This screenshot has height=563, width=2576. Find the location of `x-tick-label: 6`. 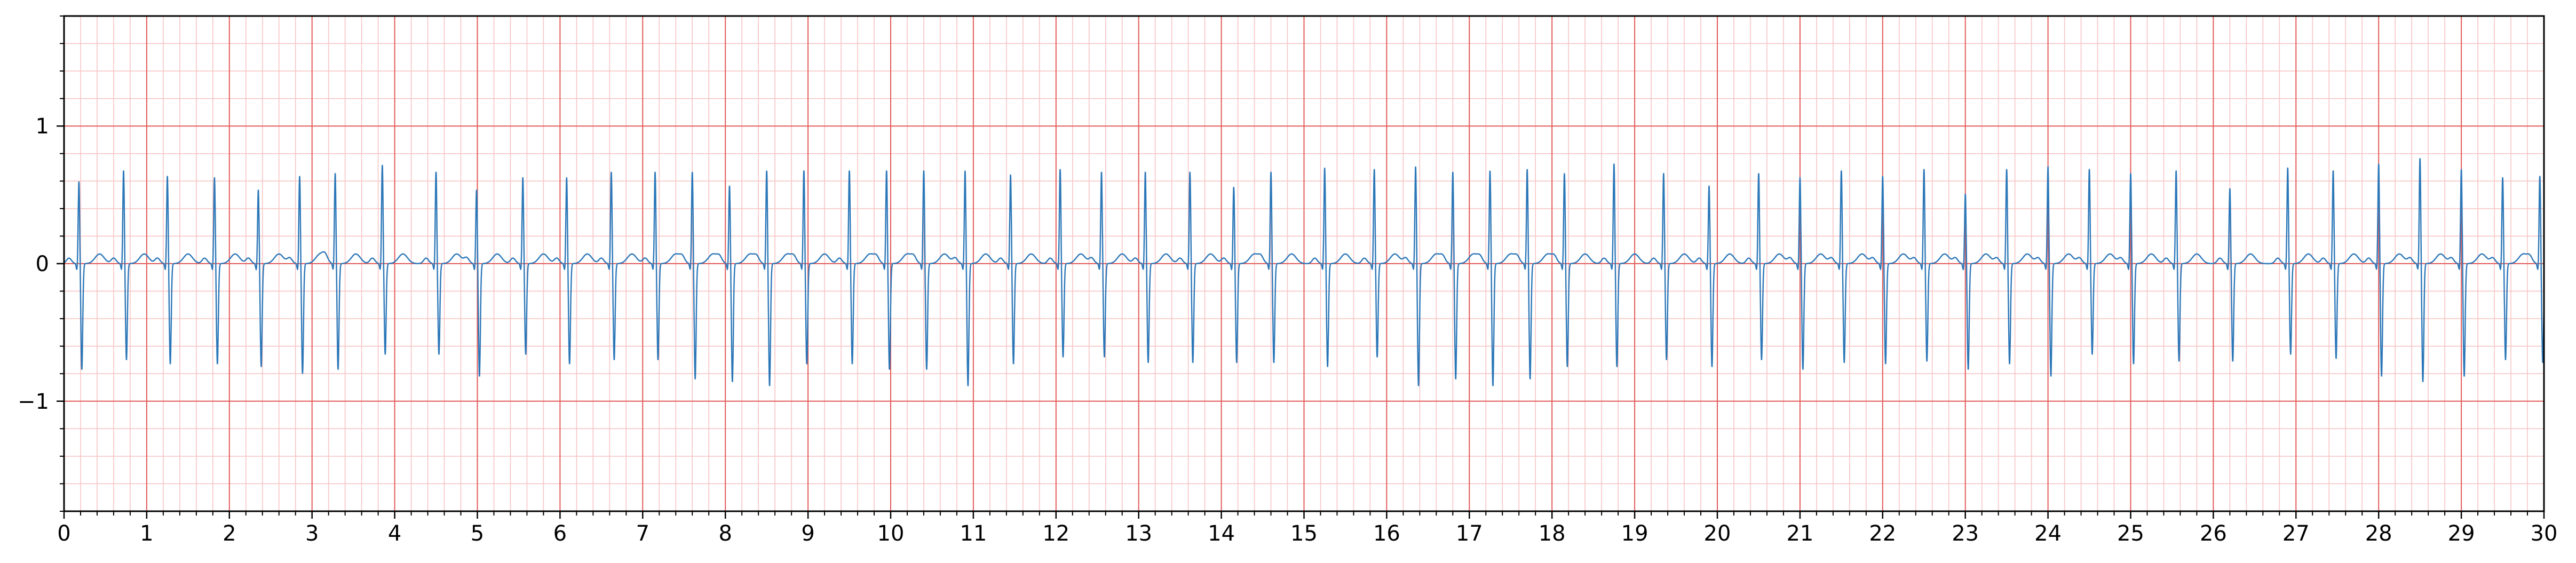

x-tick-label: 6 is located at coordinates (560, 533).